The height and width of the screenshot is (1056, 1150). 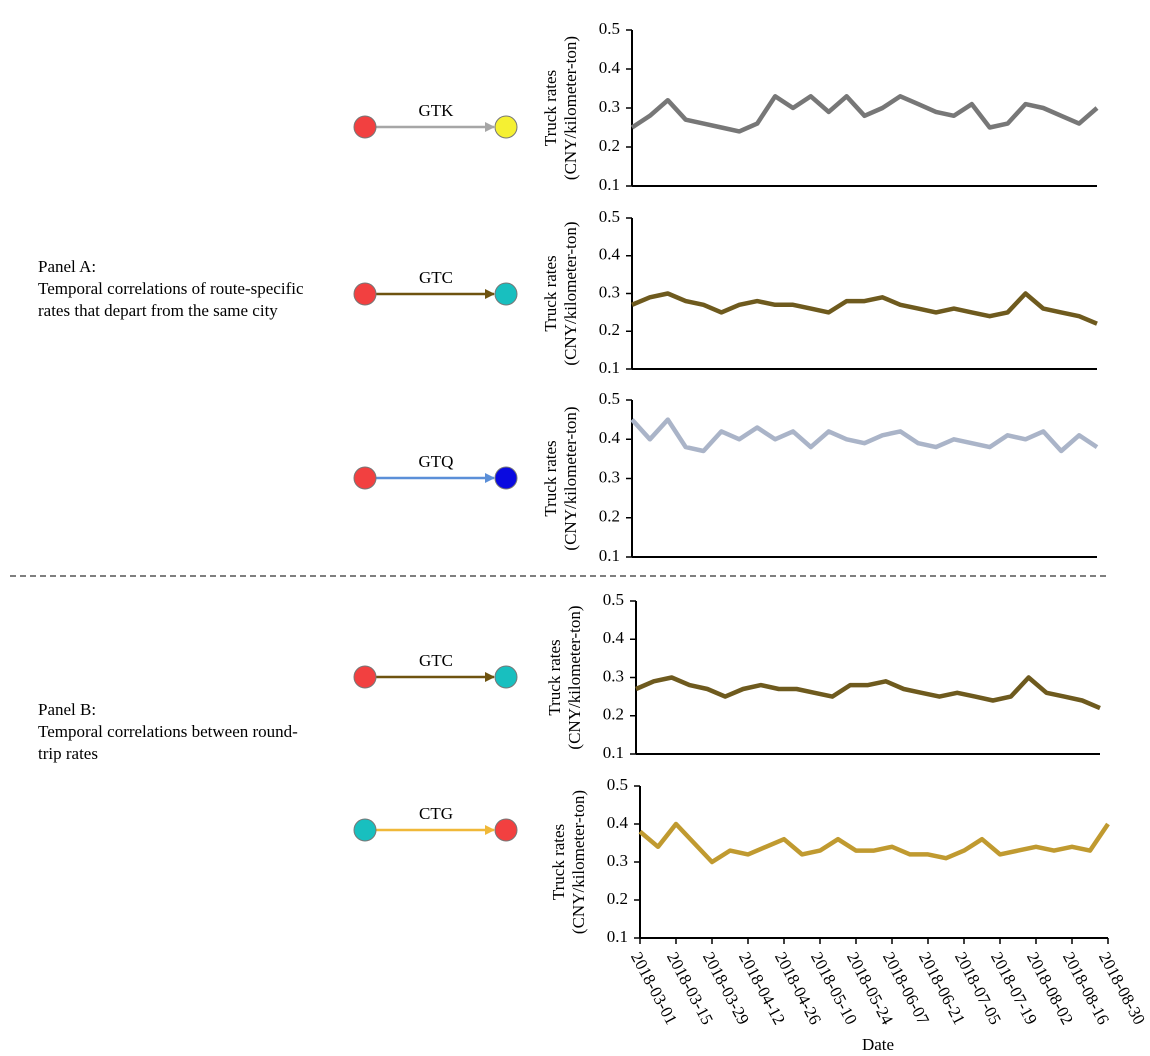 I want to click on route-label: GTQ, so click(x=436, y=461).